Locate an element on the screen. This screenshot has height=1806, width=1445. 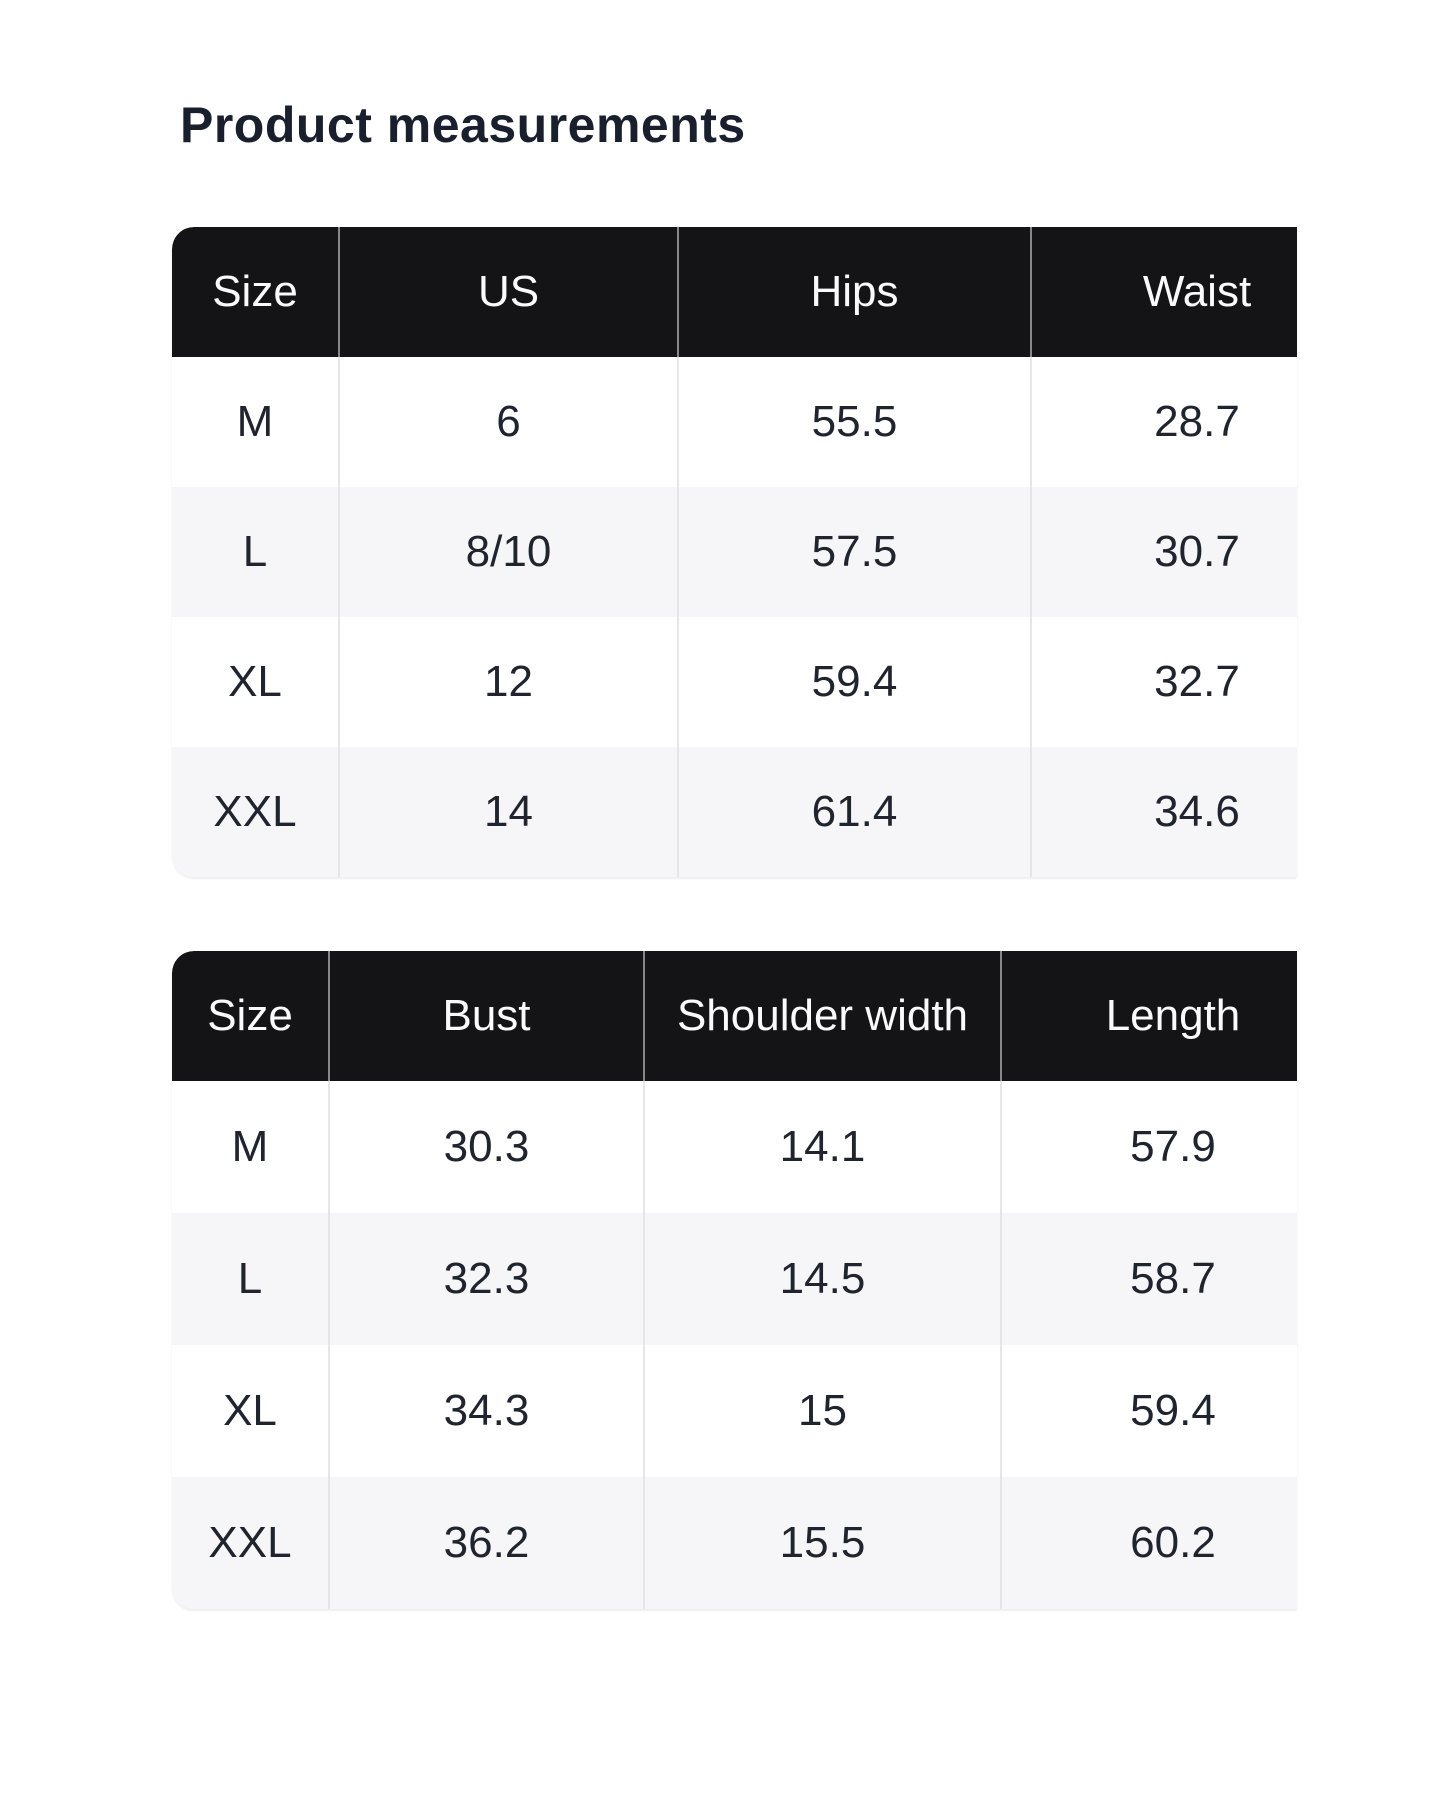
table-header-row: Size US Hips Waist is located at coordinates (734, 292).